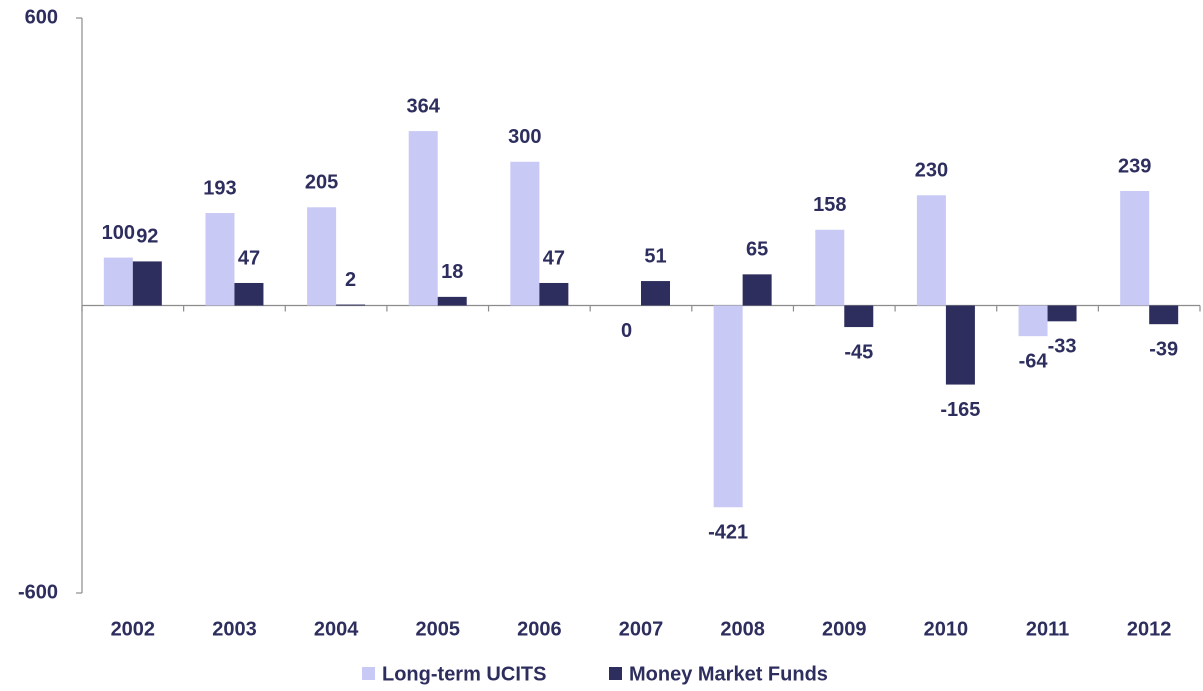 This screenshot has width=1203, height=691. Describe the element at coordinates (931, 171) in the screenshot. I see `data-label: 230` at that location.